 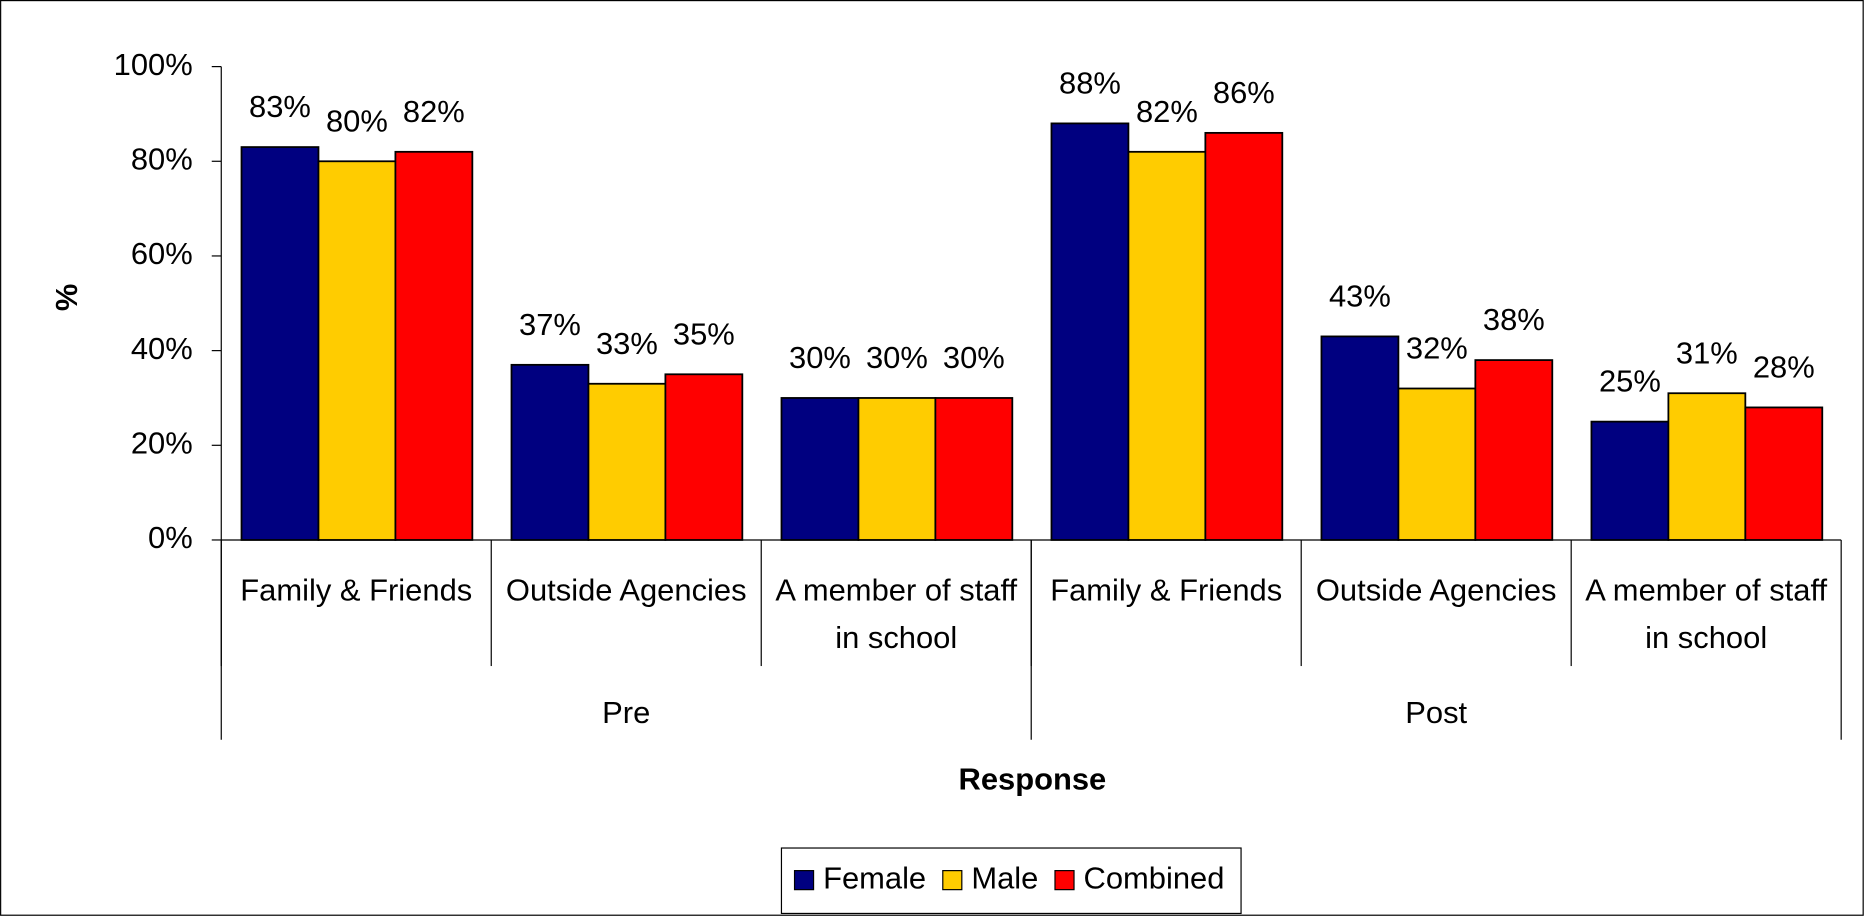 I want to click on group-label: Post, so click(x=1436, y=712).